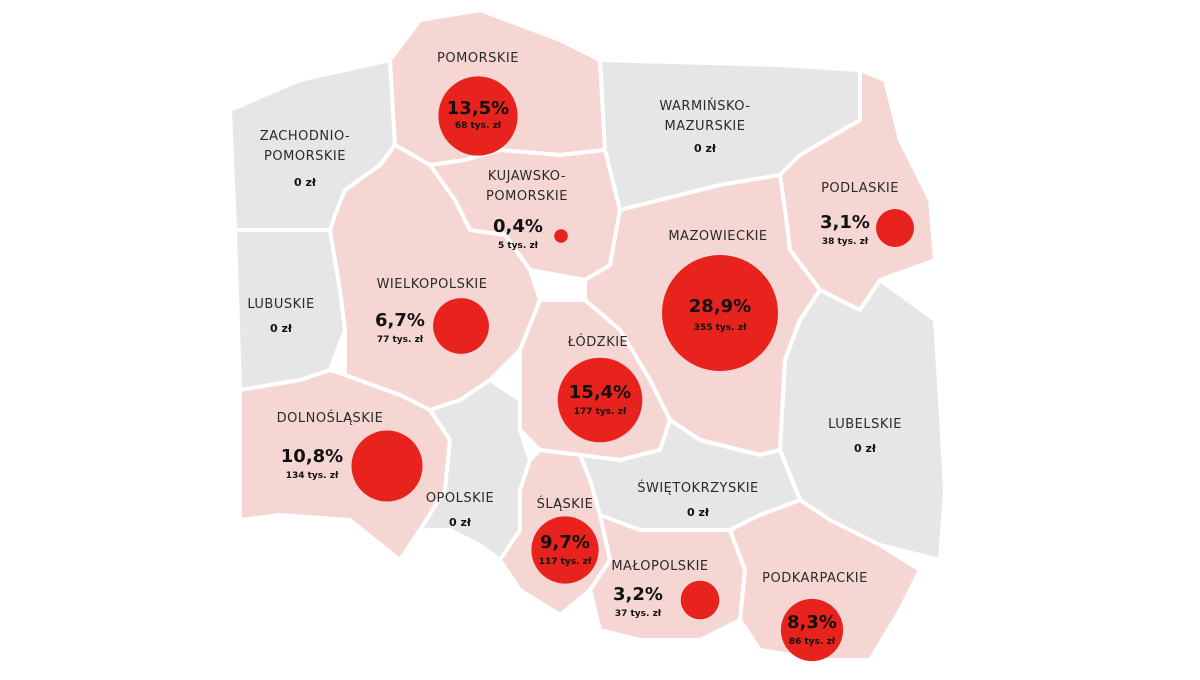 The image size is (1200, 680). What do you see at coordinates (478, 58) in the screenshot?
I see `region-name-pomorskie: POMORSKIE` at bounding box center [478, 58].